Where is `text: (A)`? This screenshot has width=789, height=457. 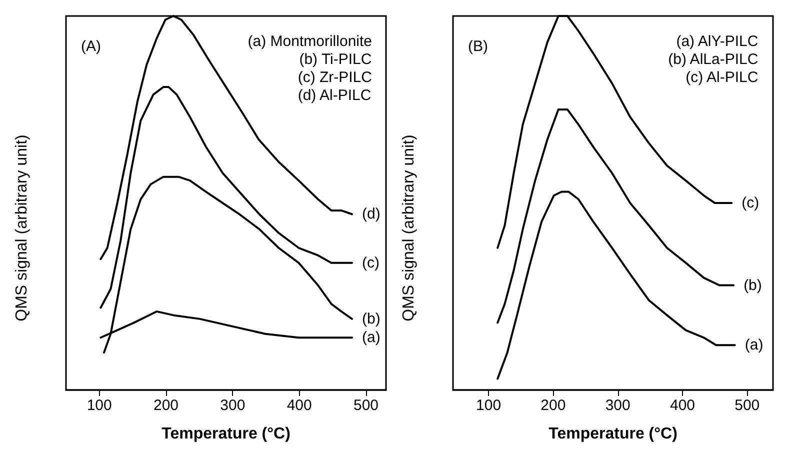 text: (A) is located at coordinates (91, 46).